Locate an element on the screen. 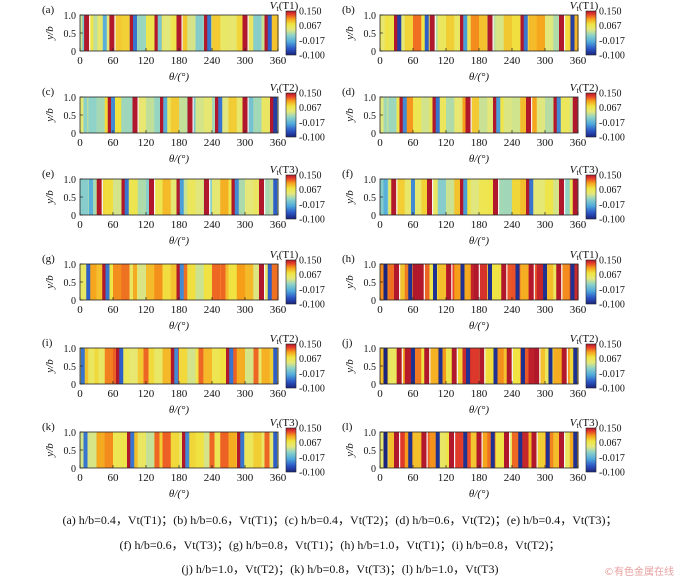 This screenshot has height=581, width=680. x-tick-label: 0 is located at coordinates (380, 394).